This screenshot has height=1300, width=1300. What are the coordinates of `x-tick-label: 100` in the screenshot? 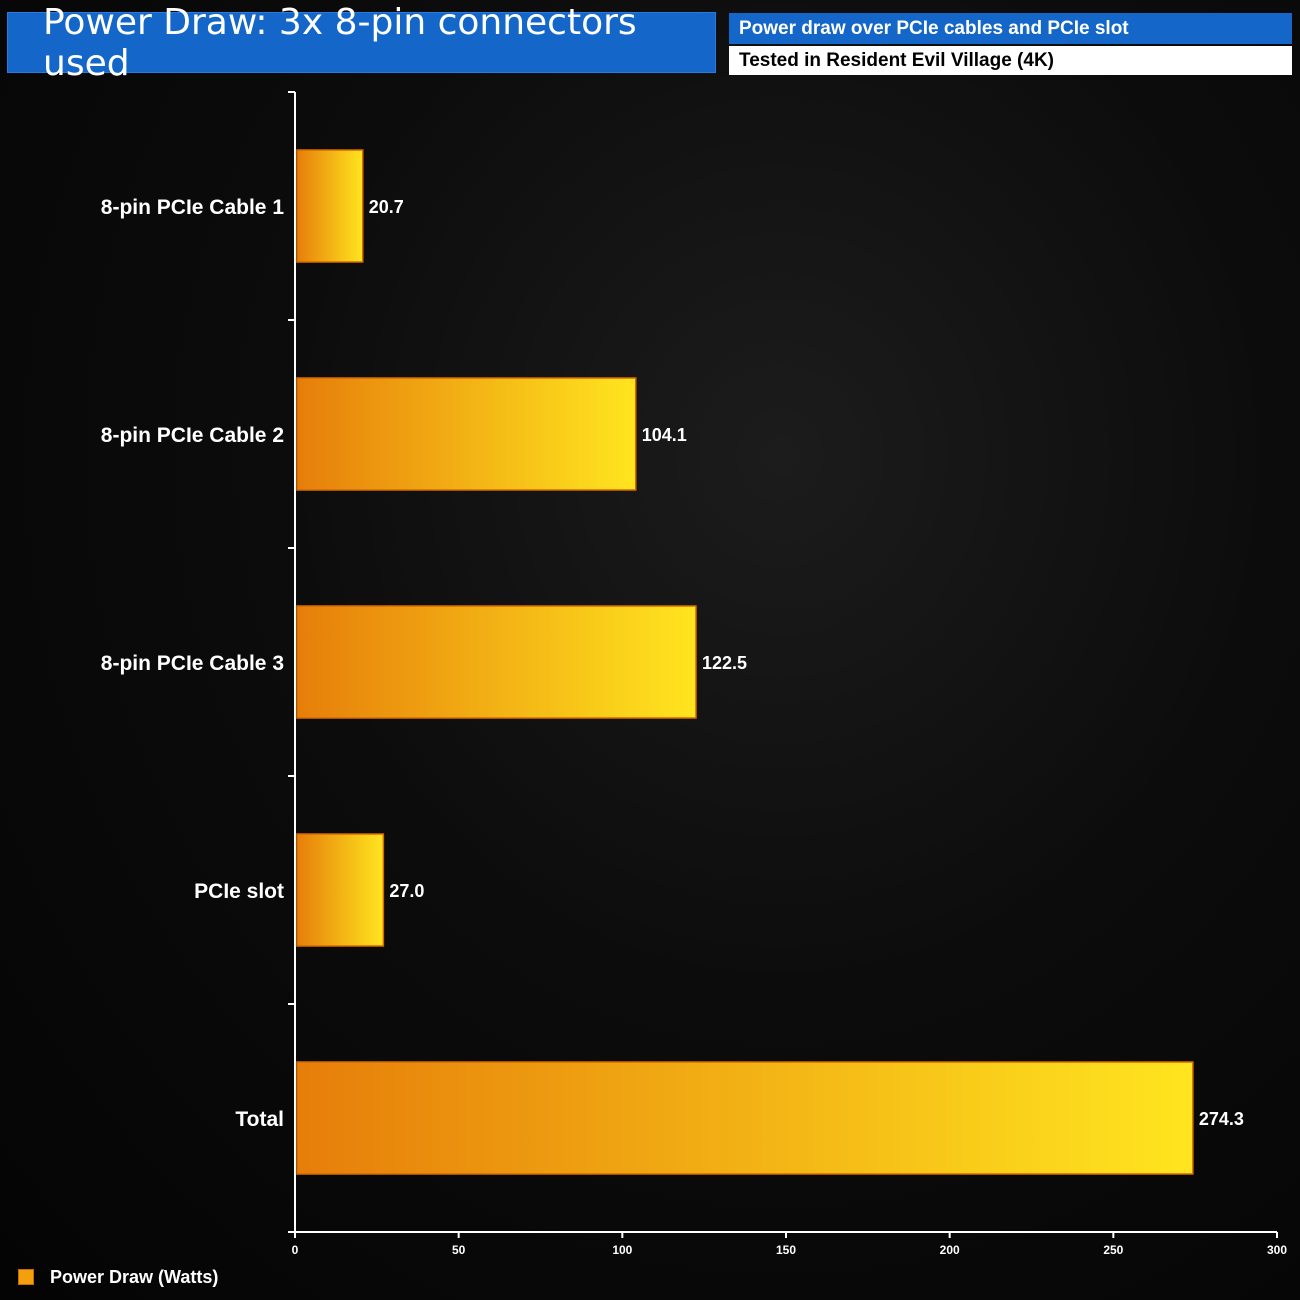 It's located at (622, 1250).